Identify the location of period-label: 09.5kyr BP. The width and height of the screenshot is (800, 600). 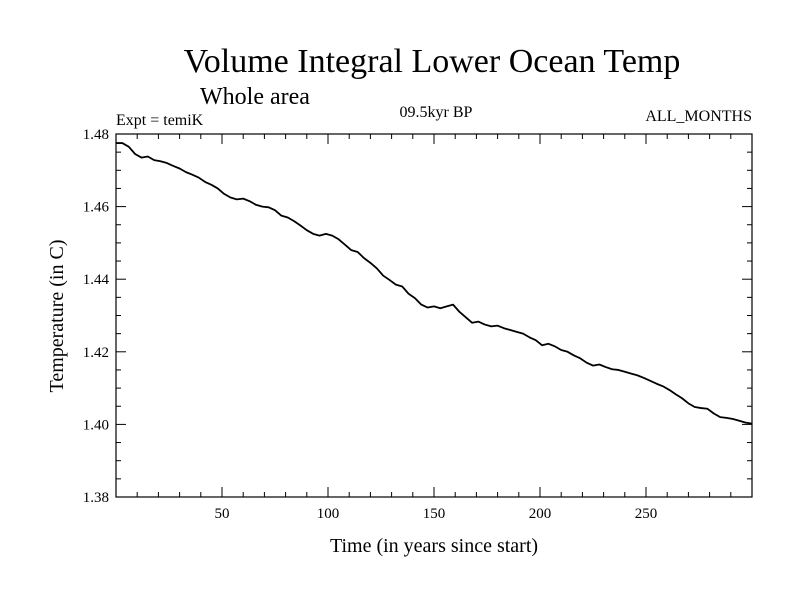
(436, 112).